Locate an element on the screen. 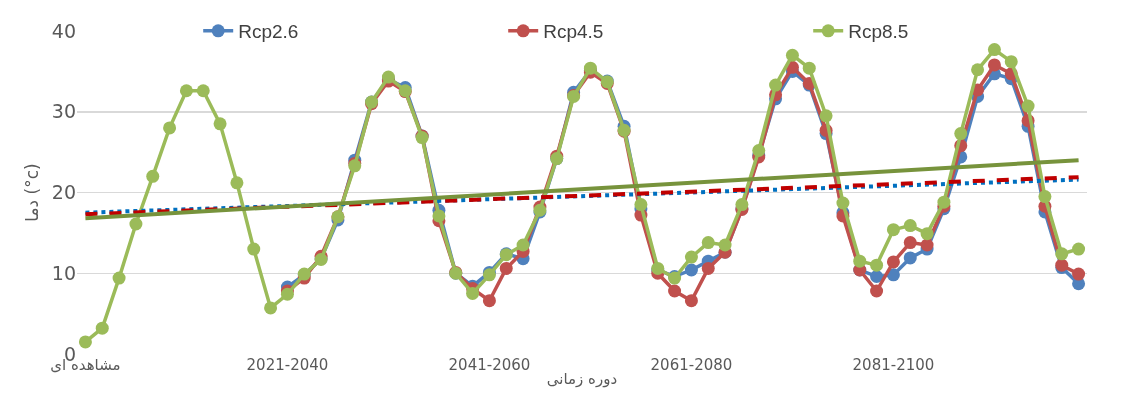 This screenshot has width=1129, height=410. x-axis-title: دوره زمانی is located at coordinates (582, 379).